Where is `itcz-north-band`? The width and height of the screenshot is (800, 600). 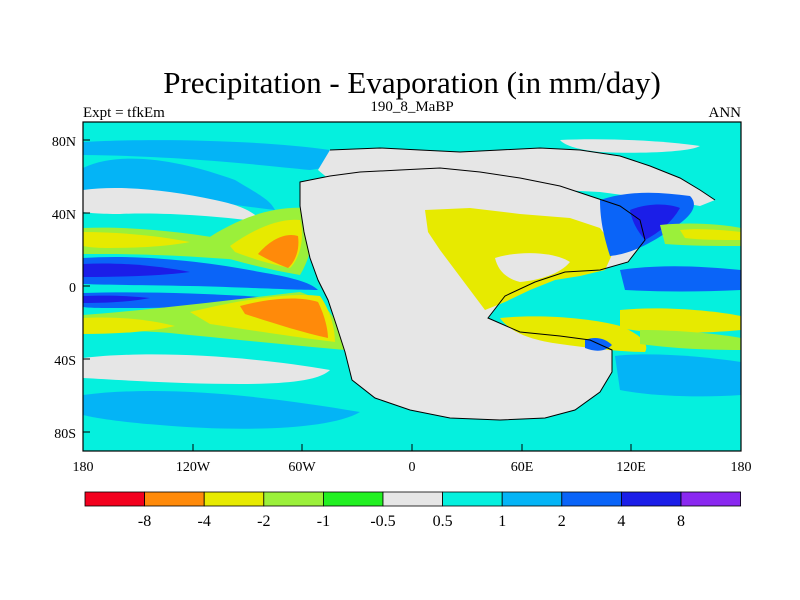
itcz-north-band is located at coordinates (200, 273).